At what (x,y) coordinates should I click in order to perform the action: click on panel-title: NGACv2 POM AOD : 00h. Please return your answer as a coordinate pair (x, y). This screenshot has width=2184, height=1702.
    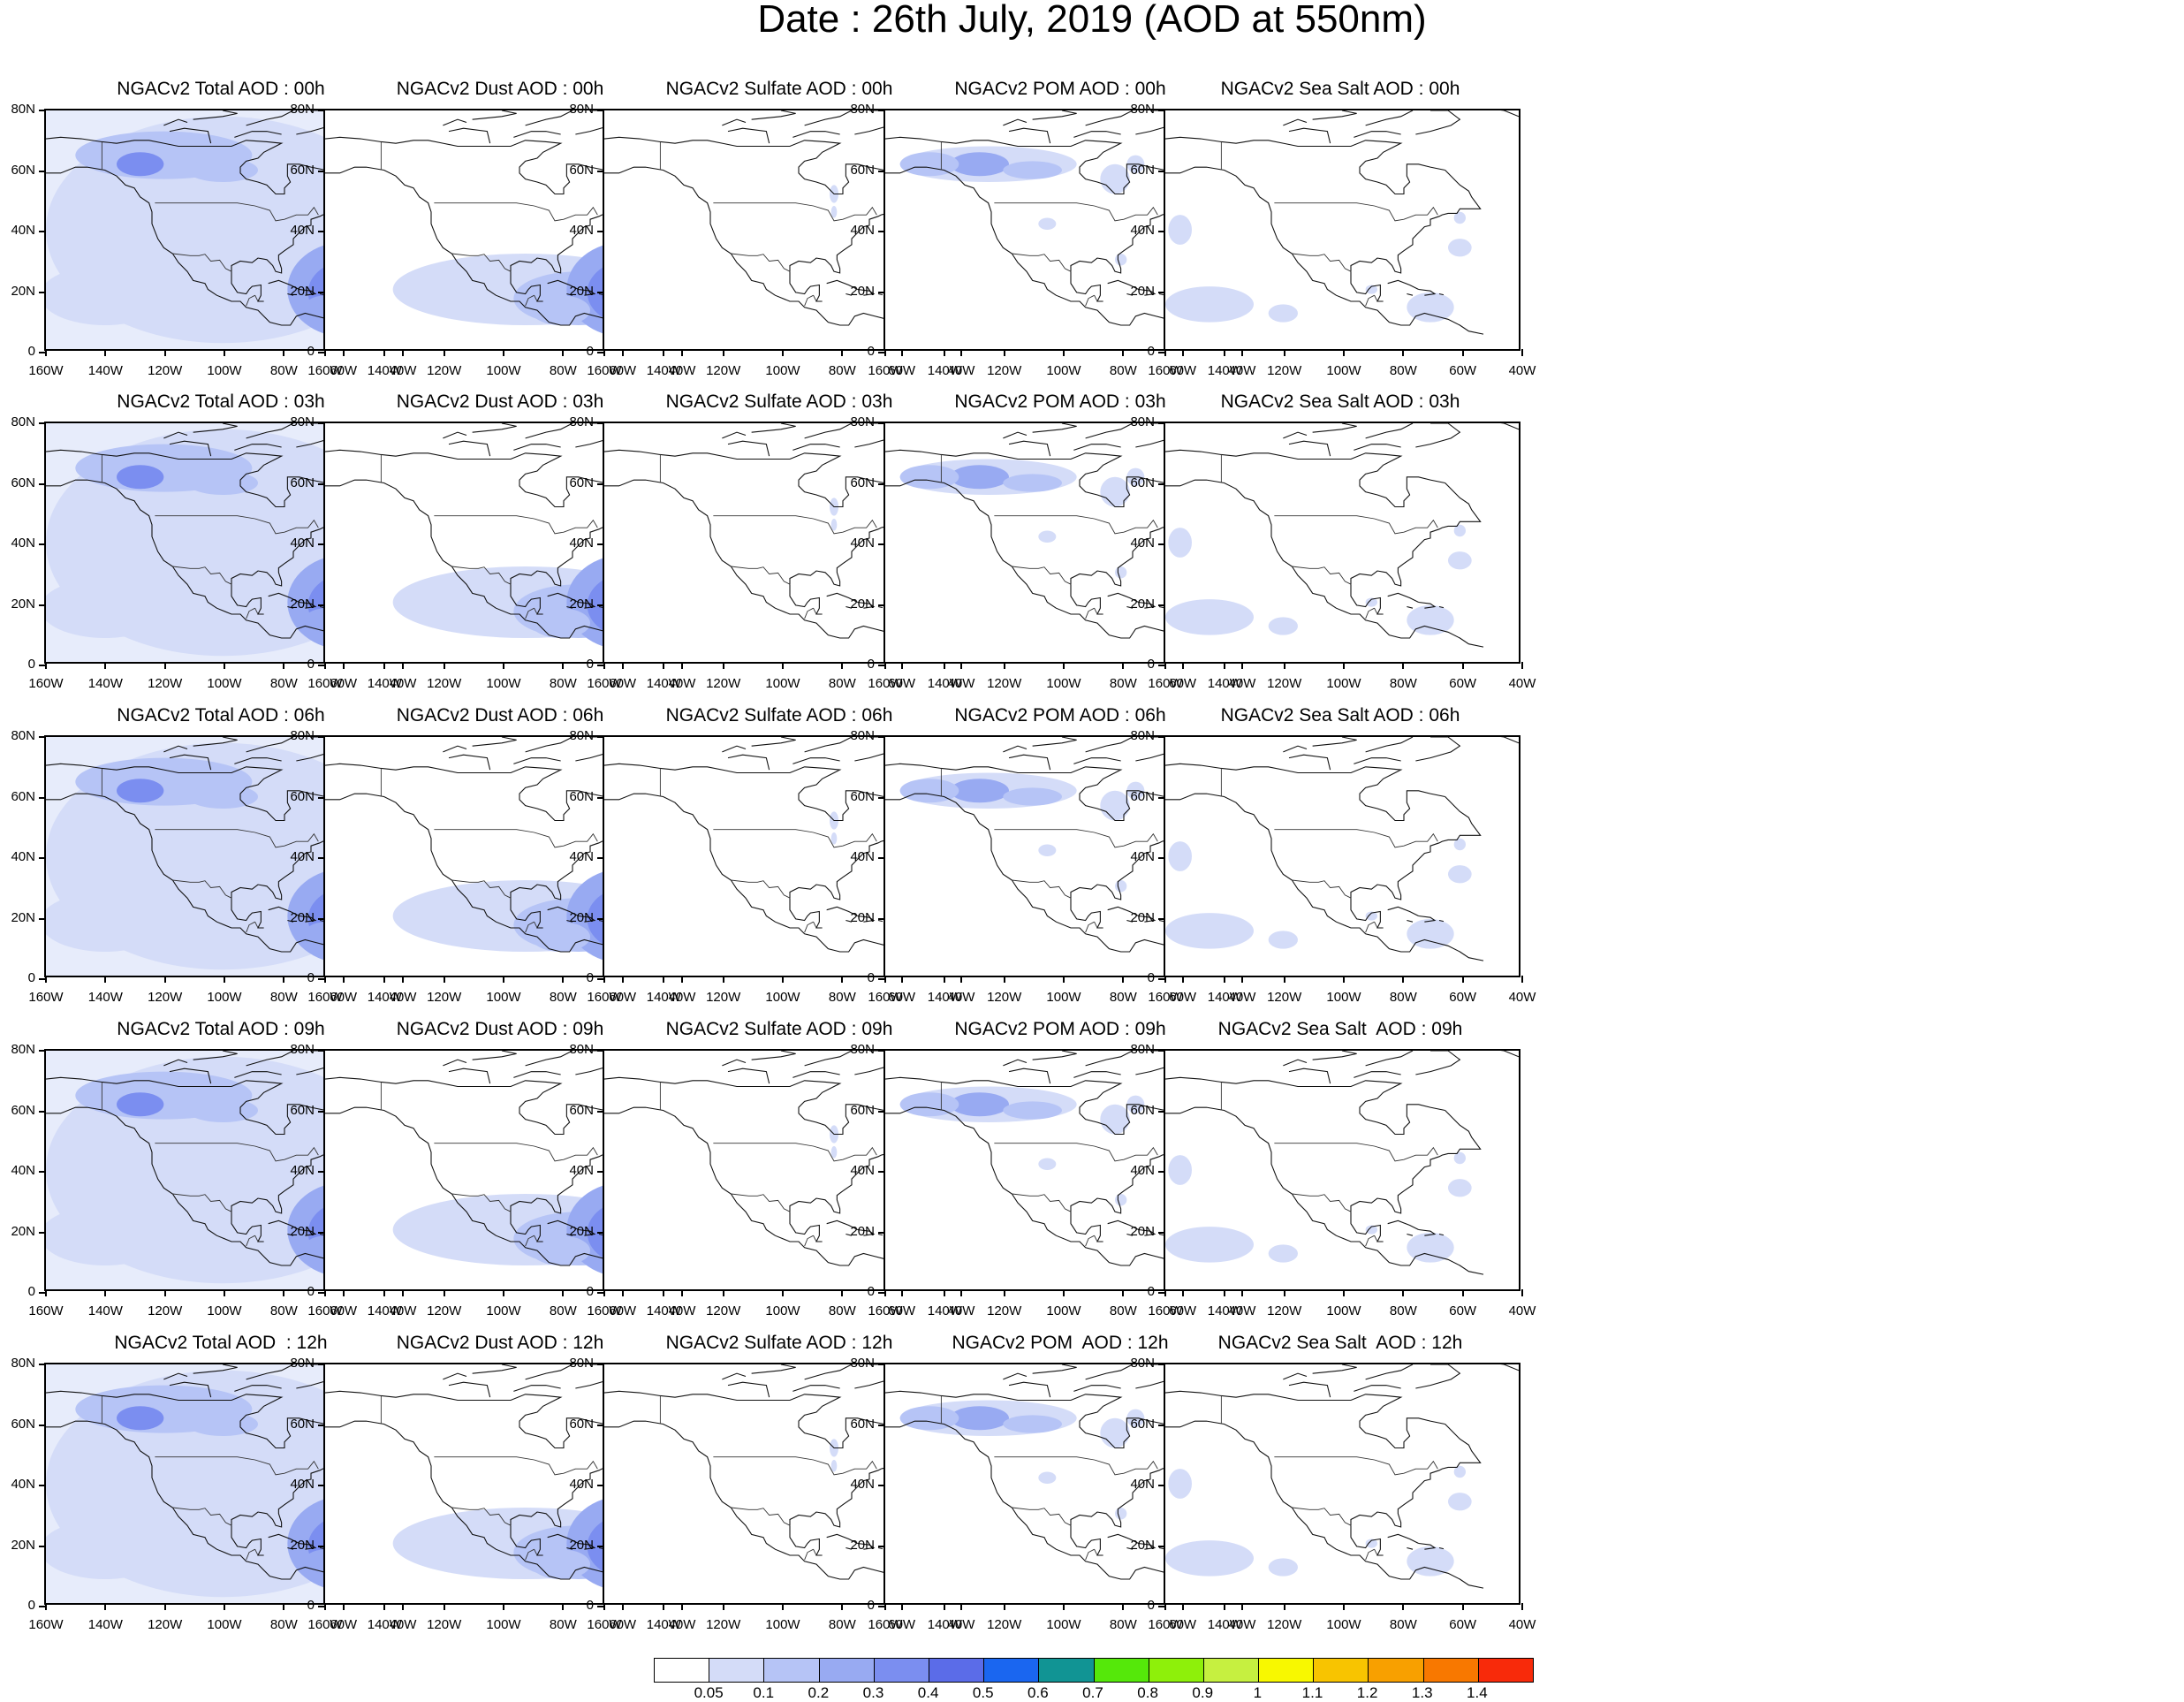
    Looking at the image, I should click on (1060, 89).